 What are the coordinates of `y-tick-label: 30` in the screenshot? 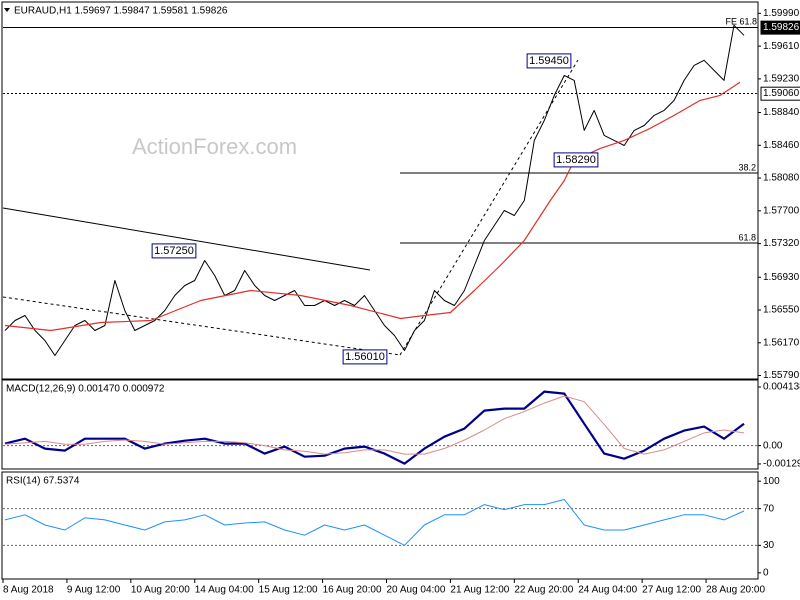 It's located at (769, 545).